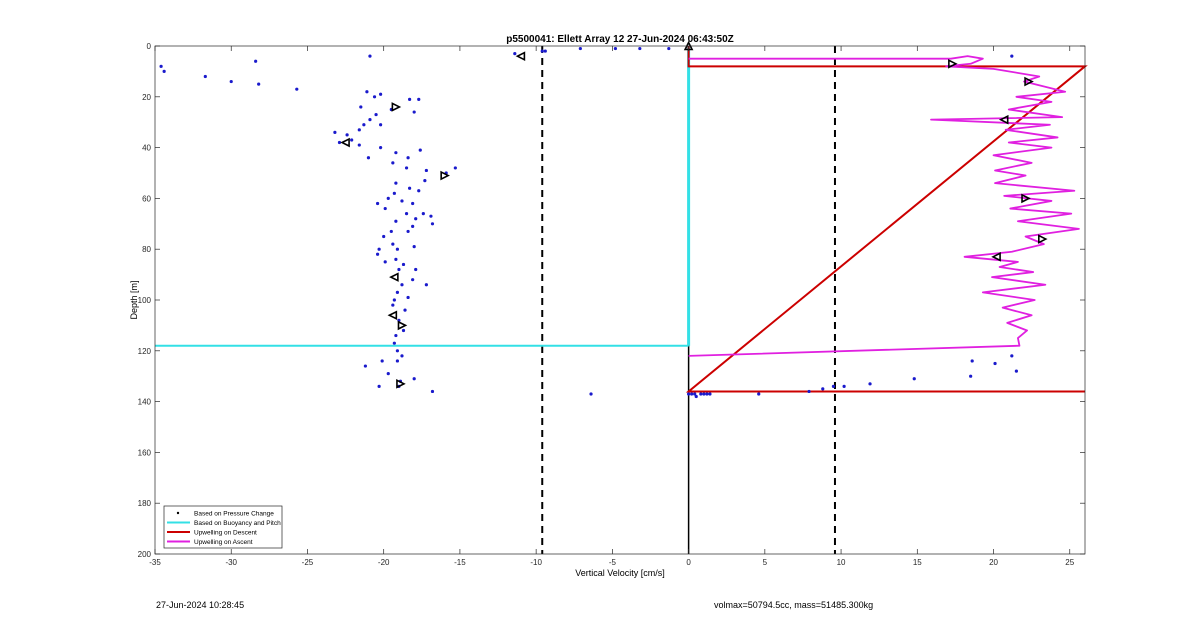 The width and height of the screenshot is (1200, 622). Describe the element at coordinates (460, 562) in the screenshot. I see `x-tick-label-4: -15` at that location.